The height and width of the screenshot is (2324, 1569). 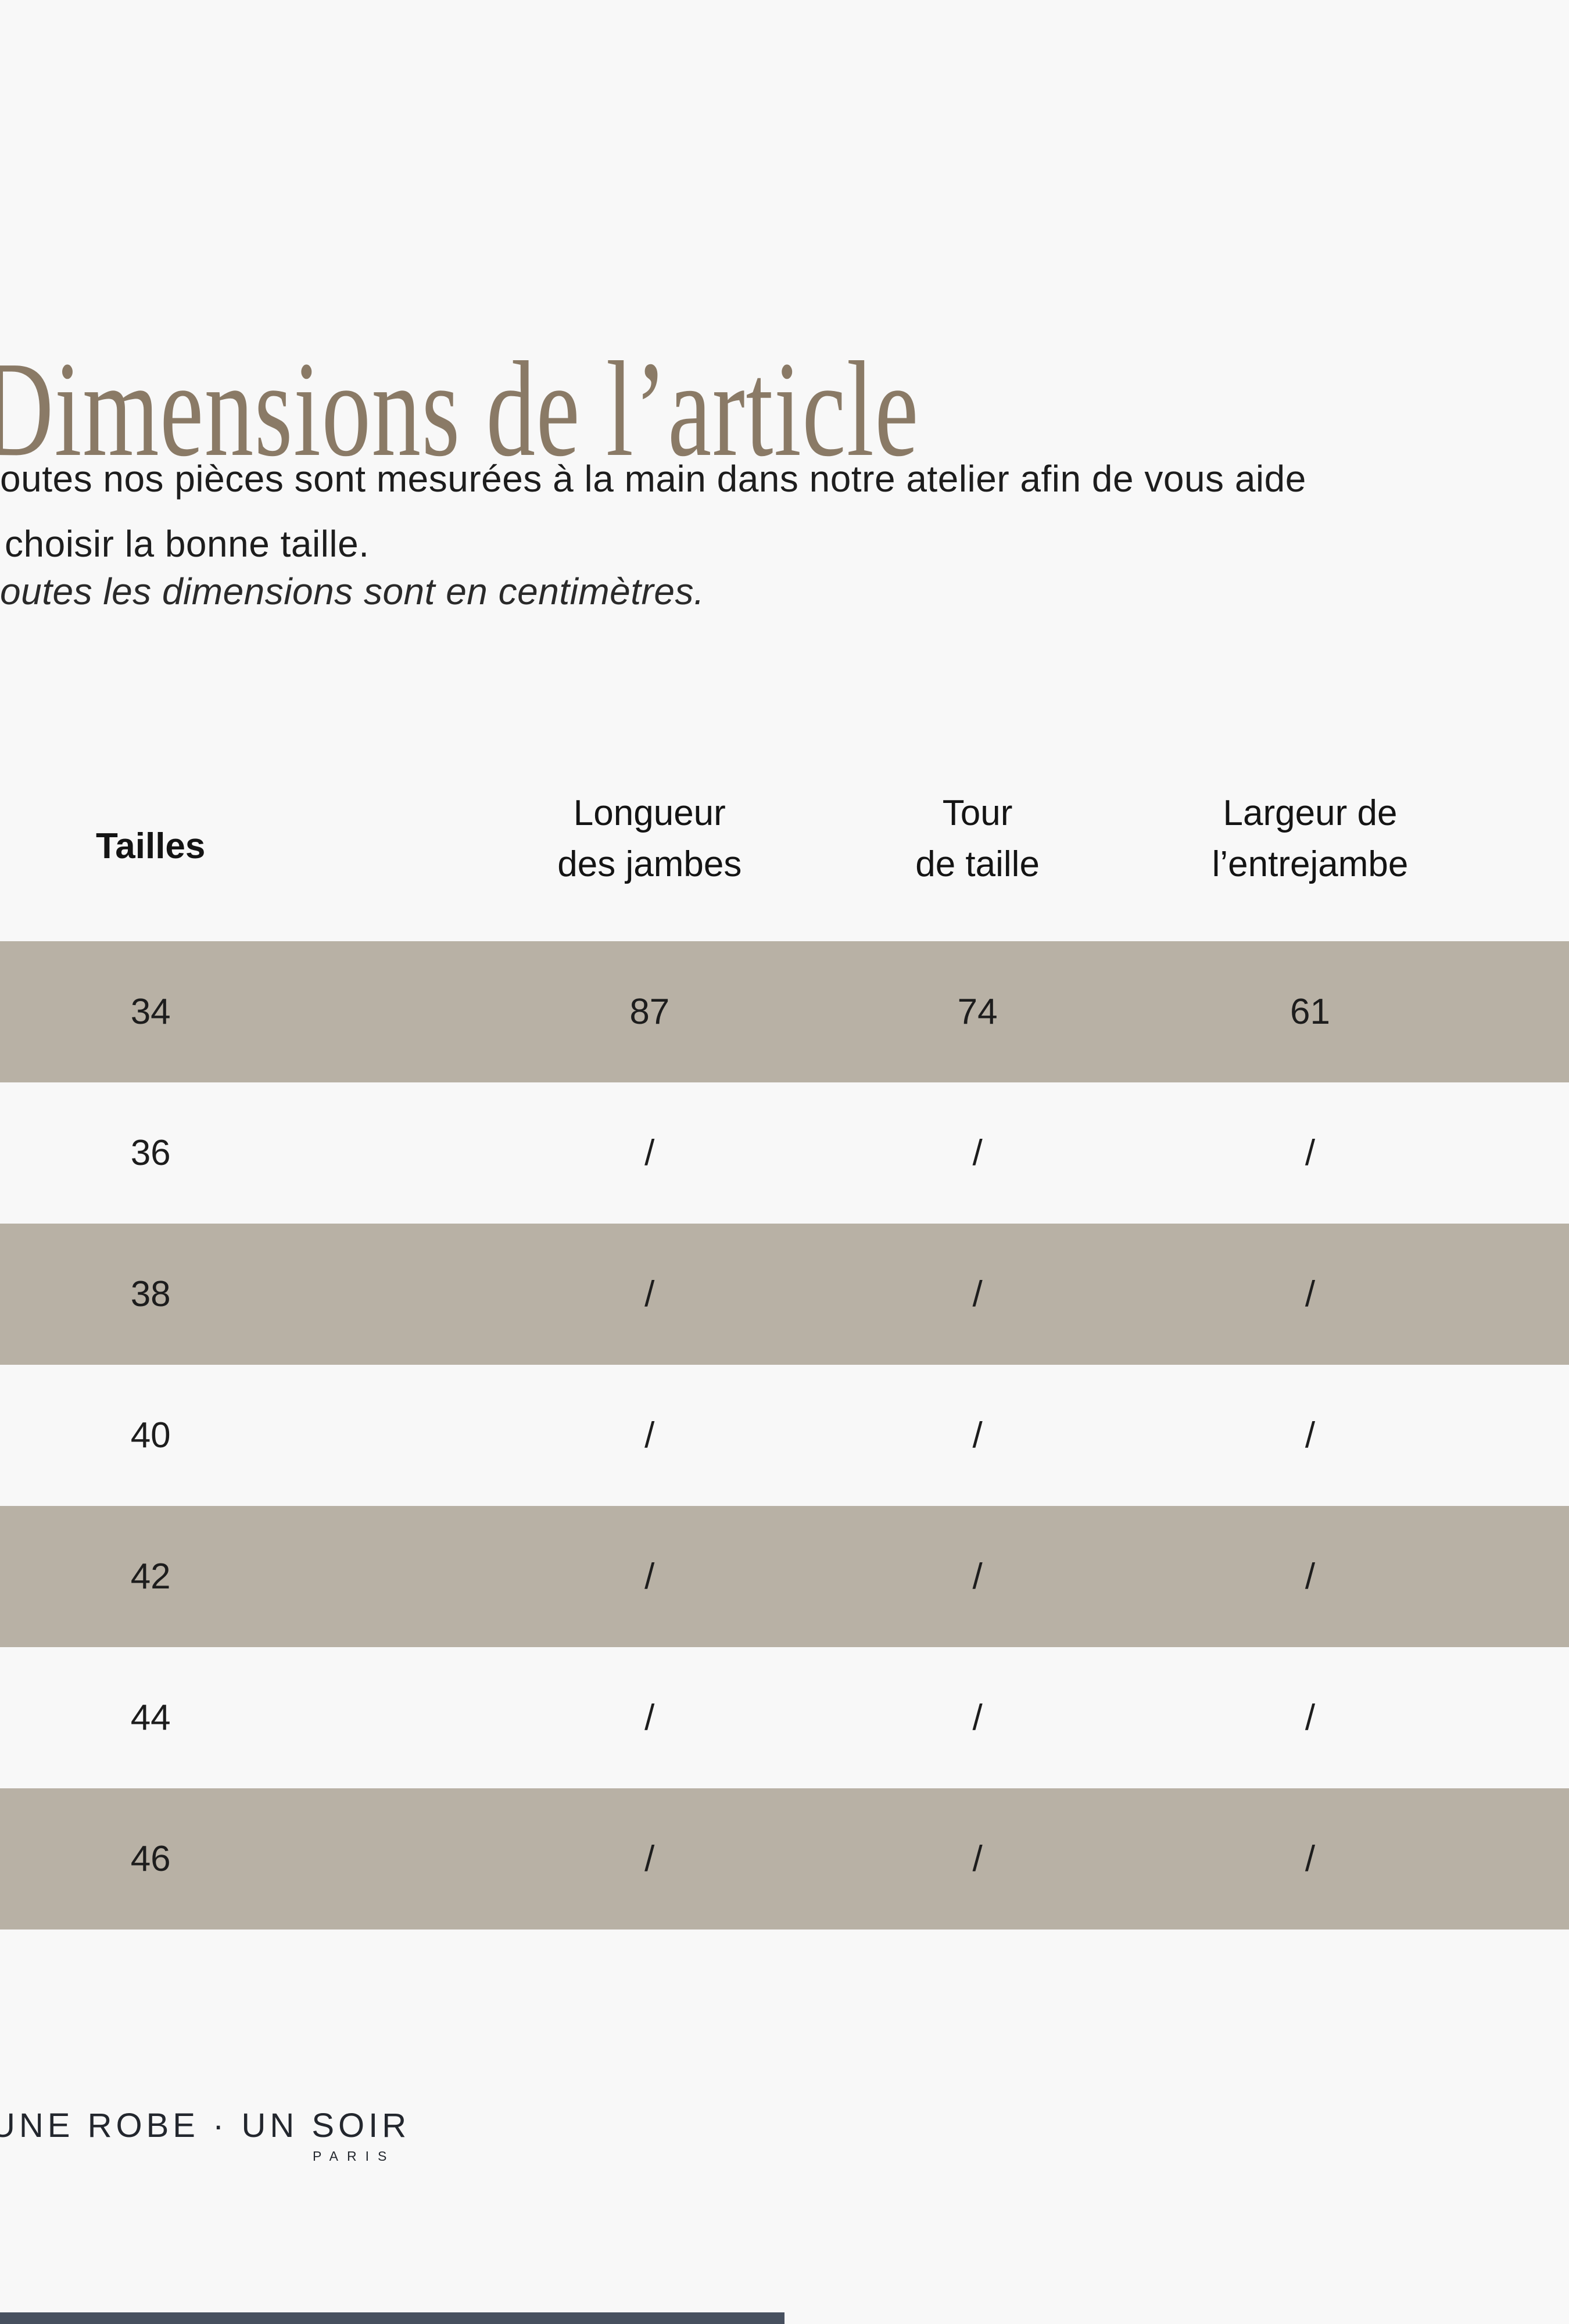 What do you see at coordinates (1311, 839) in the screenshot?
I see `column-header-inseam-width: Largeur de l’entrejambe` at bounding box center [1311, 839].